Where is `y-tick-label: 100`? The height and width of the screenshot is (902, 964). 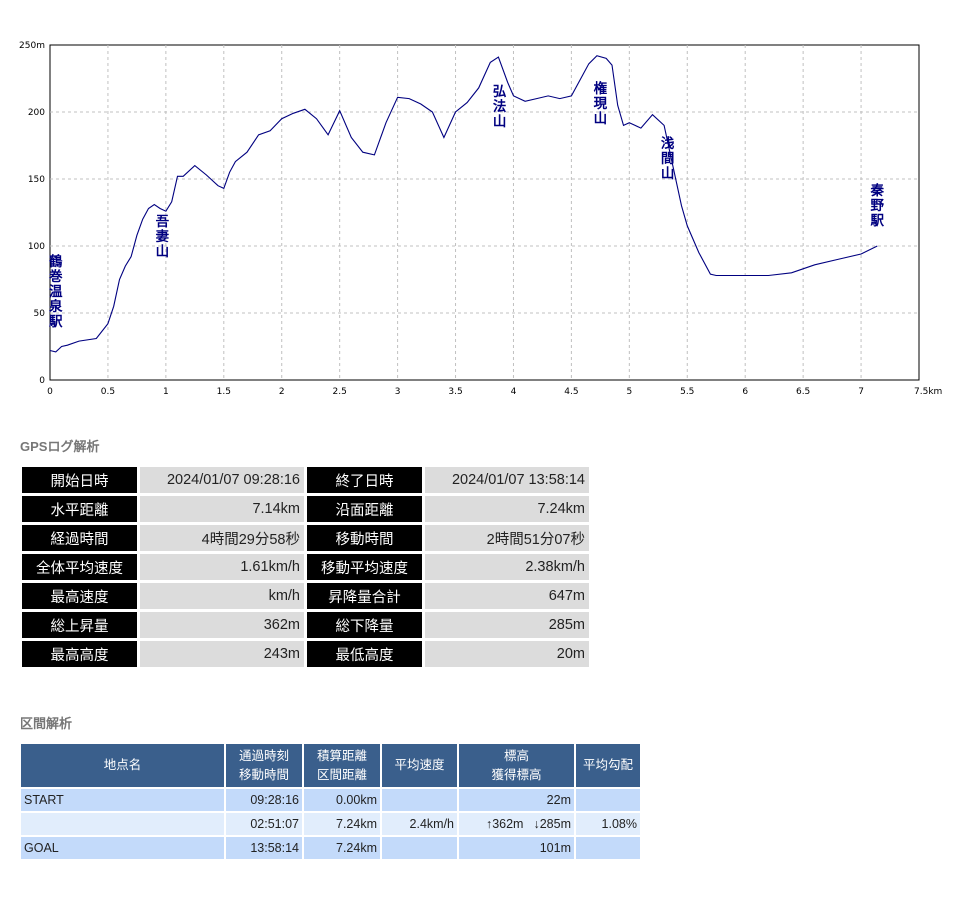 y-tick-label: 100 is located at coordinates (36, 247).